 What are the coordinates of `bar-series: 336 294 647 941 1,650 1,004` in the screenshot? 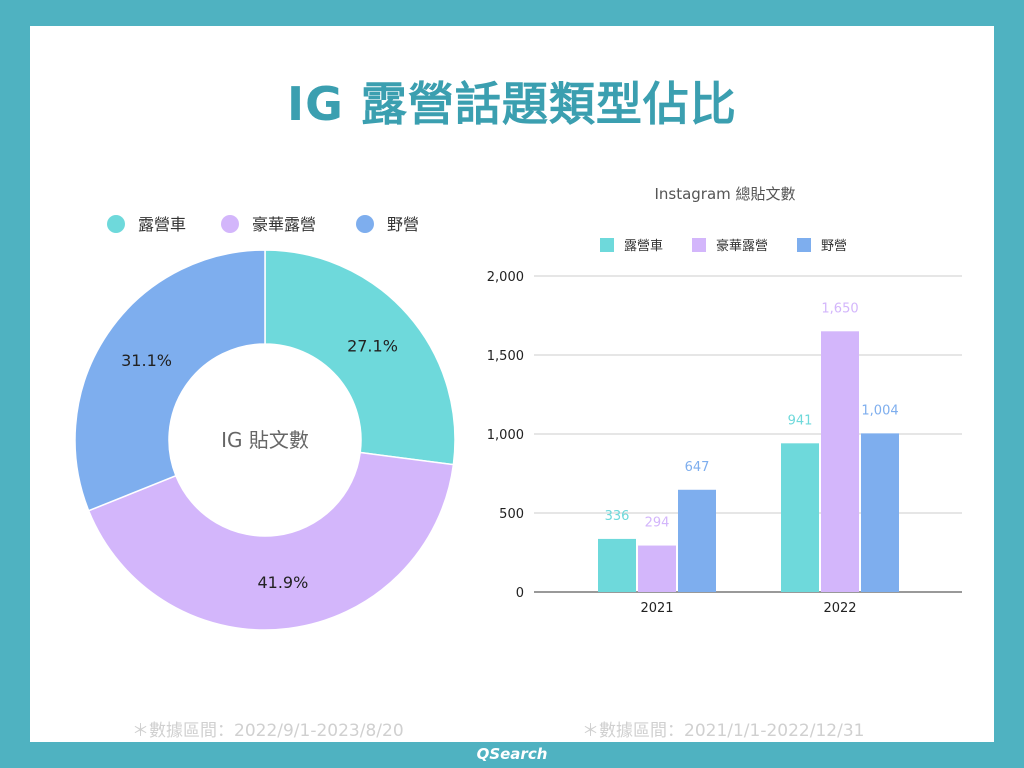 It's located at (748, 446).